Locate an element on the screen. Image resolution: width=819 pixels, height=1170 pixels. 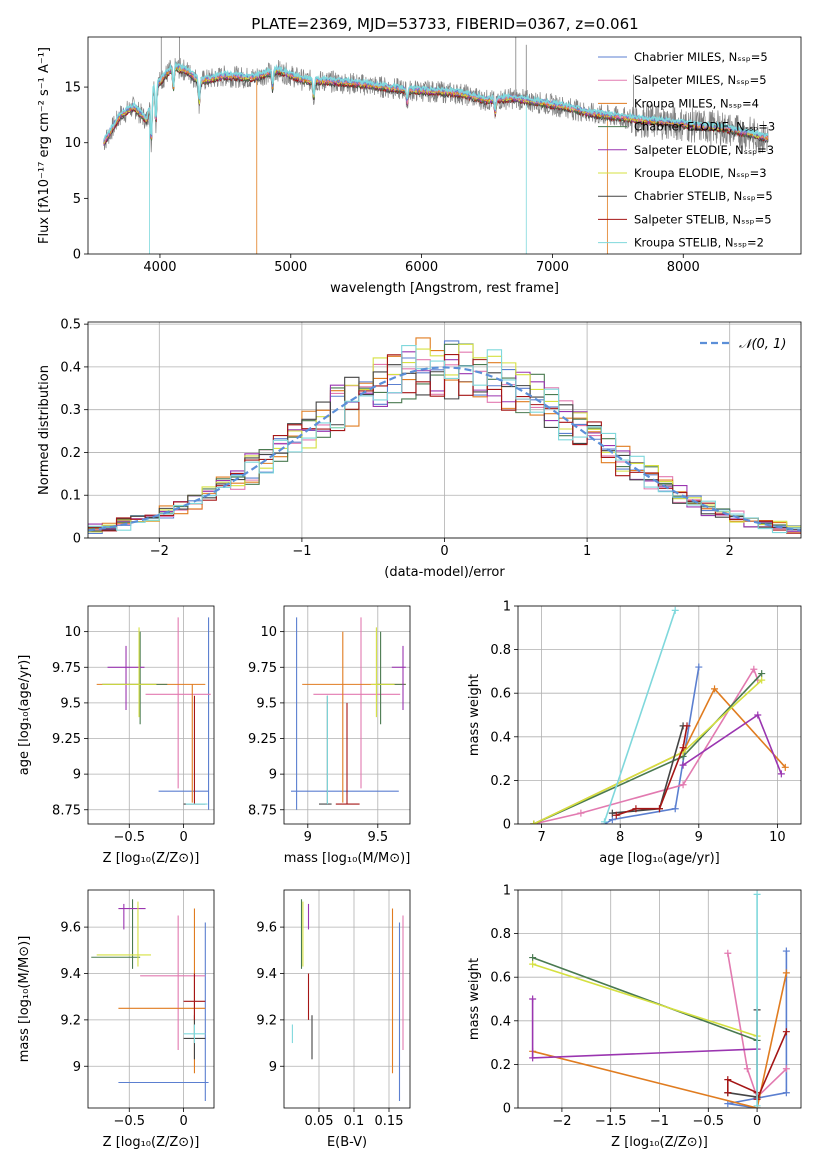
x-tick: 7 is located at coordinates (541, 834).